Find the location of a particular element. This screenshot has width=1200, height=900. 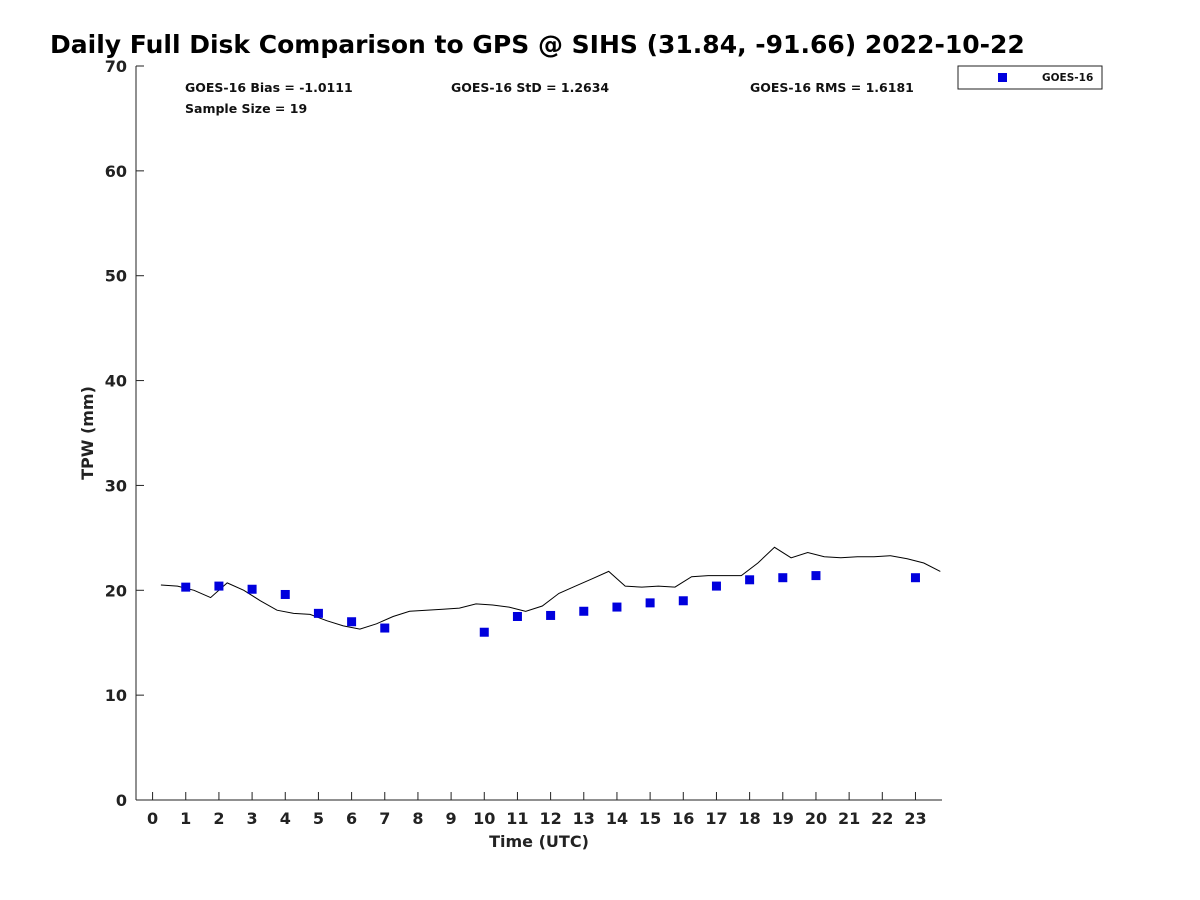

y-tick-label: 50 is located at coordinates (116, 276).